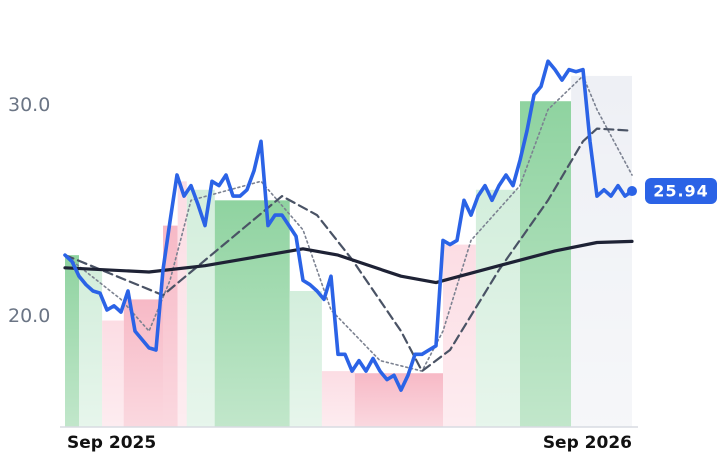  I want to click on price-badge, so click(681, 191).